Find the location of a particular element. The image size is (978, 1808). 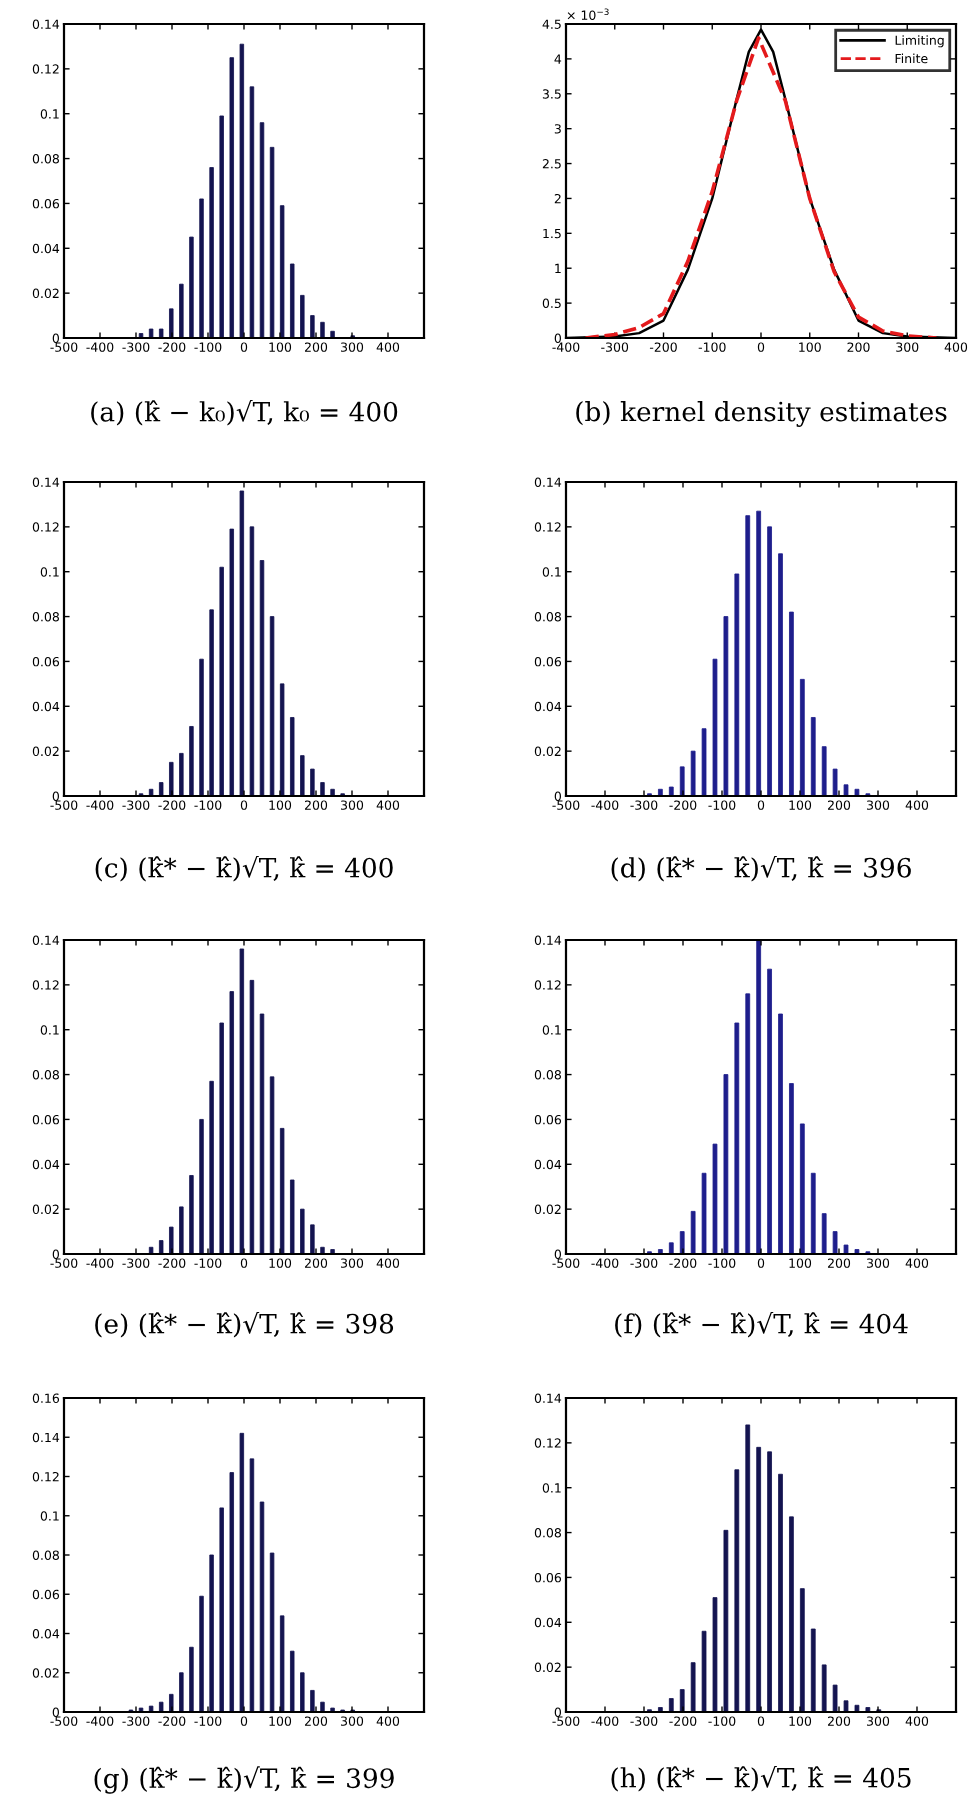

text: (a) (k̂ − k₀)√T, k₀ = 400 is located at coordinates (244, 412).